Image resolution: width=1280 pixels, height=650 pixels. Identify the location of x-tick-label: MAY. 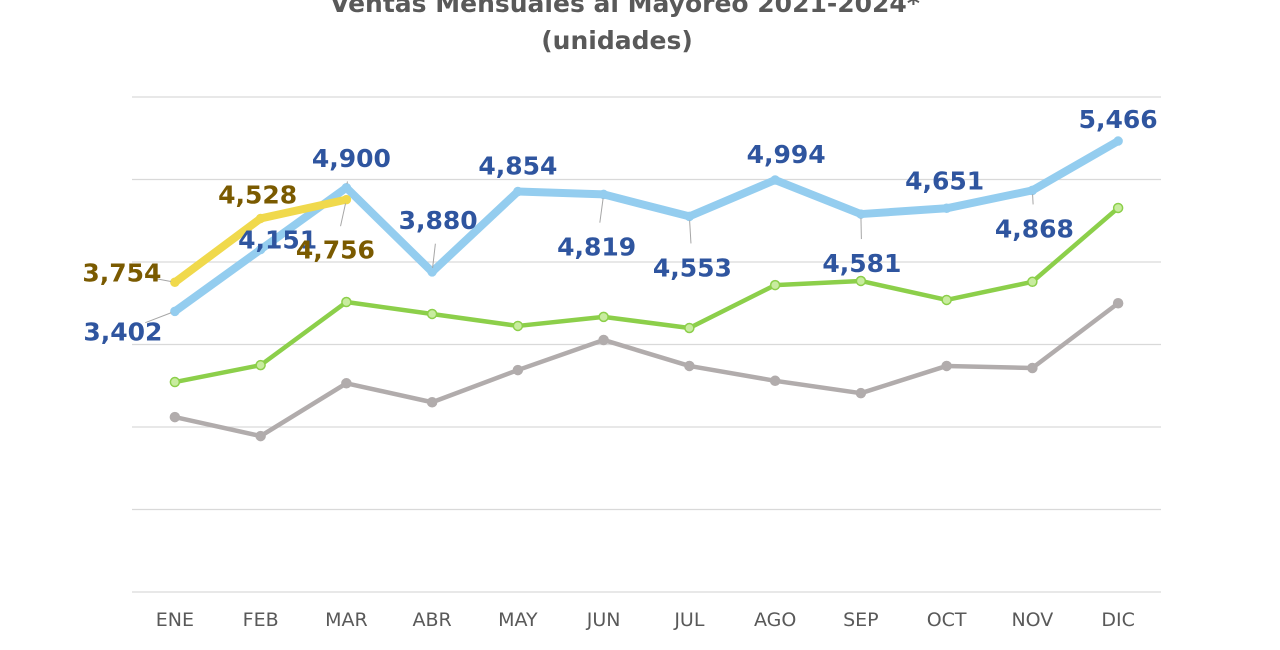
(518, 620).